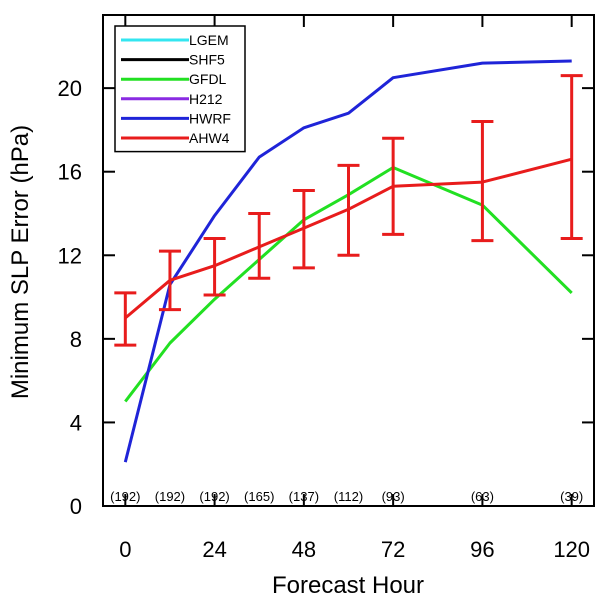  Describe the element at coordinates (482, 549) in the screenshot. I see `x-tick-label: 96` at that location.